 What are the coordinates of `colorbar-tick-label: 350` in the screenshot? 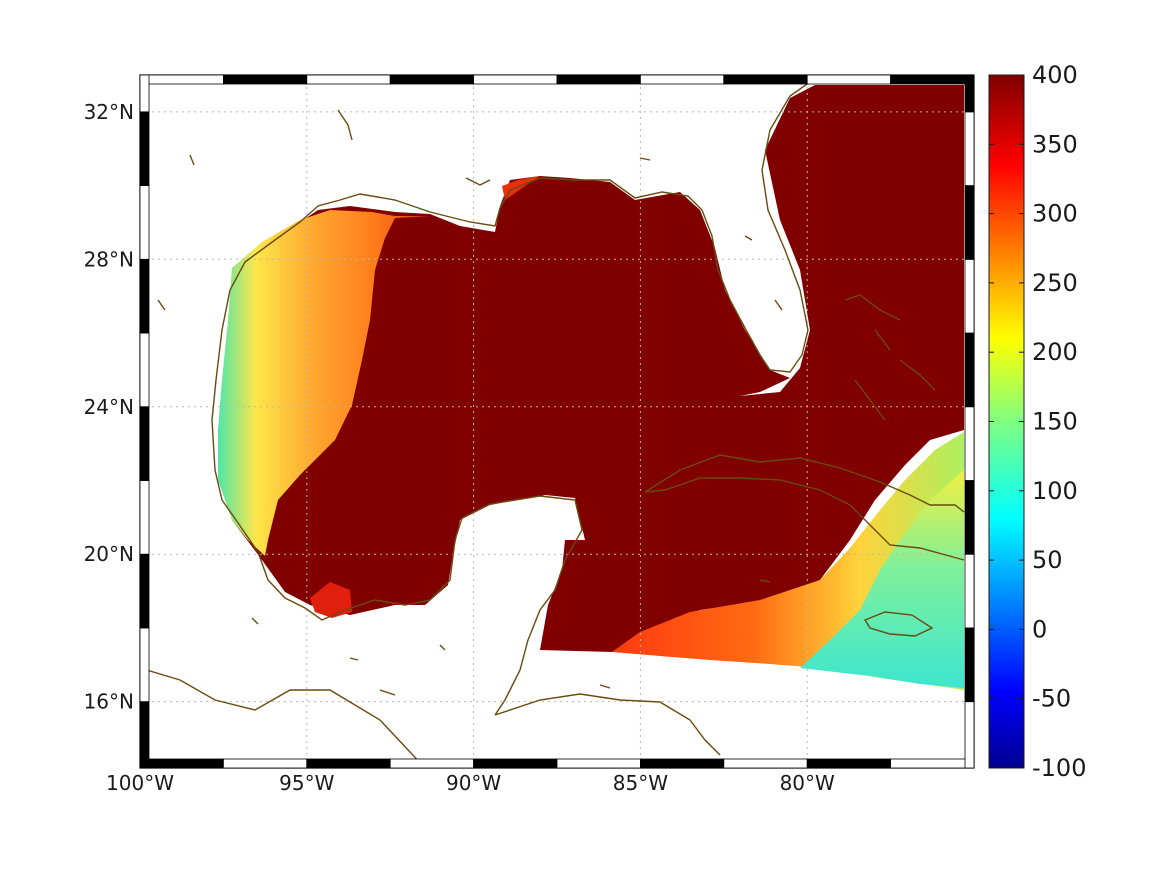 It's located at (1055, 144).